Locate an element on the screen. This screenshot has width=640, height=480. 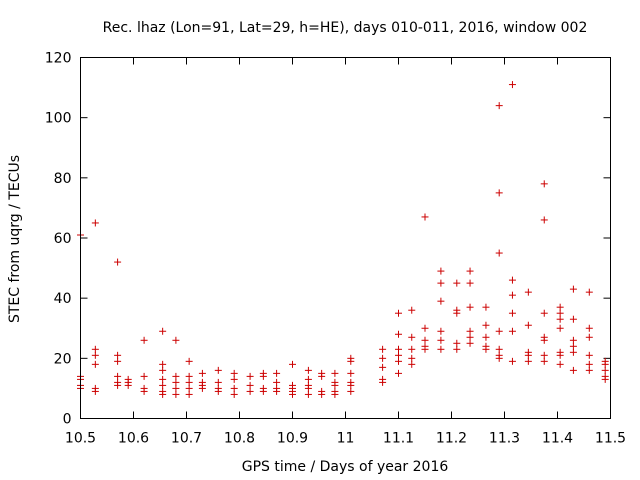
y-tick-label: 60 is located at coordinates (63, 239).